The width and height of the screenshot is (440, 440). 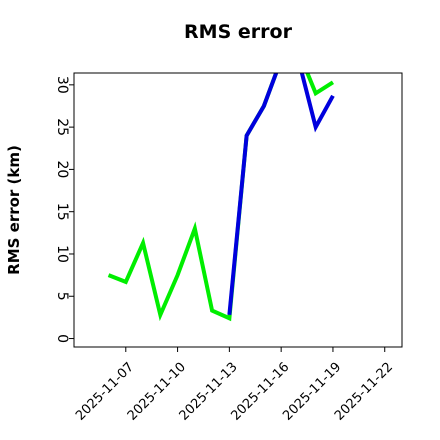 What do you see at coordinates (62, 338) in the screenshot?
I see `y-tick-label: 0` at bounding box center [62, 338].